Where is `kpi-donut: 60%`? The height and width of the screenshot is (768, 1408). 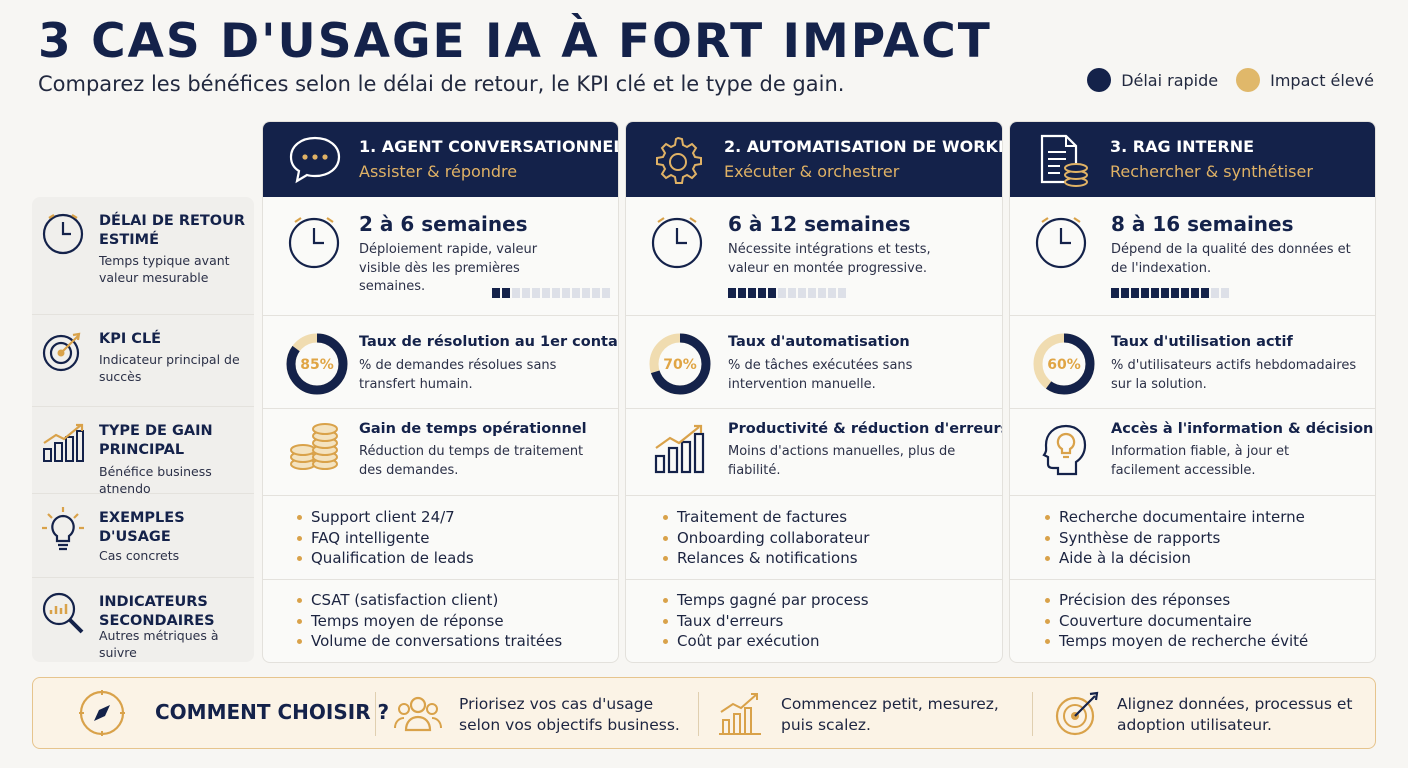 kpi-donut: 60% is located at coordinates (1064, 364).